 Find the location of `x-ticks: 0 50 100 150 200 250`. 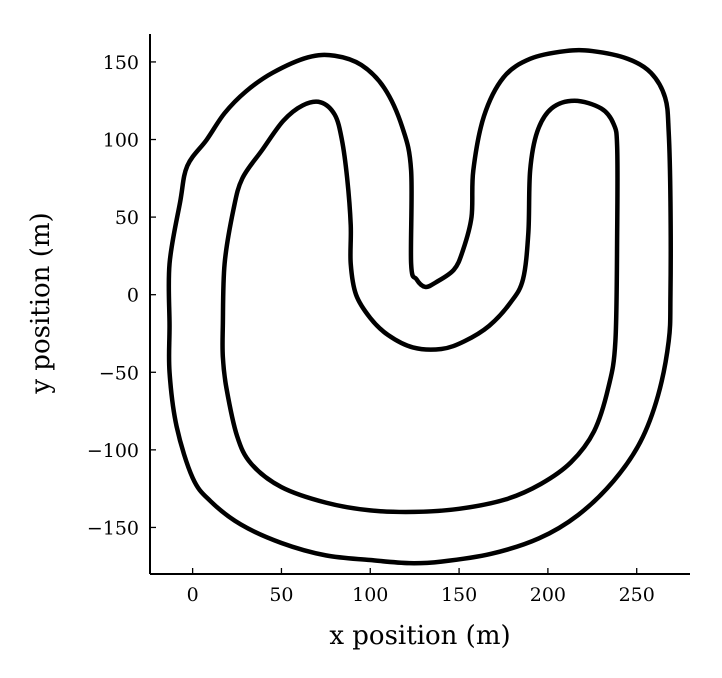

x-ticks: 0 50 100 150 200 250 is located at coordinates (421, 587).